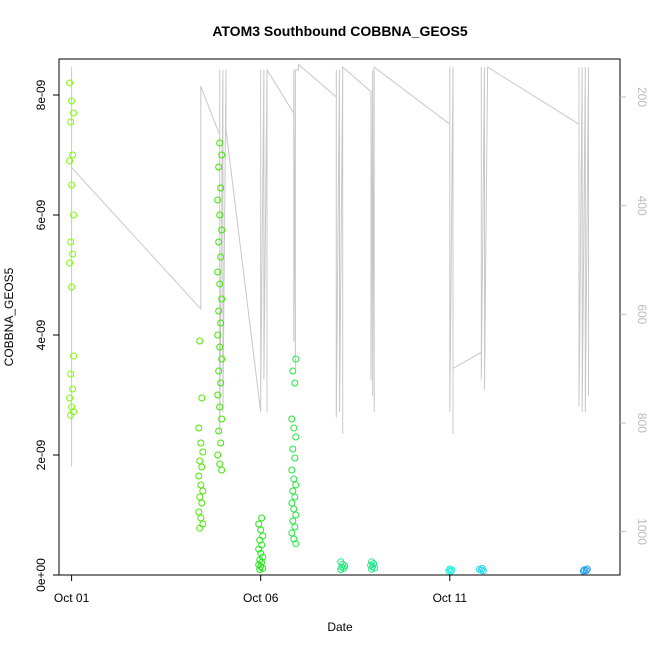 Image resolution: width=650 pixels, height=650 pixels. Describe the element at coordinates (41, 94) in the screenshot. I see `y-tick-label: 8e-09` at that location.